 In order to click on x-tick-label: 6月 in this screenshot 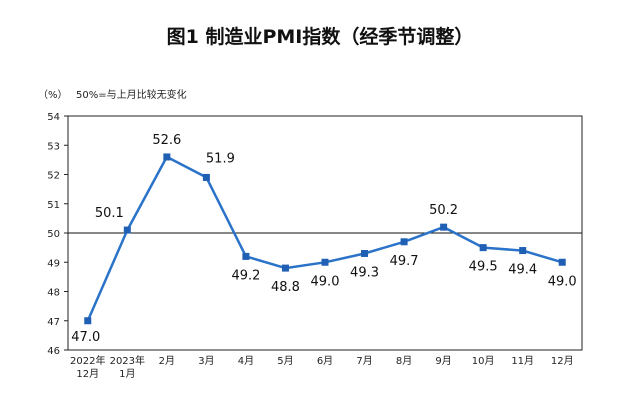, I will do `click(325, 361)`.